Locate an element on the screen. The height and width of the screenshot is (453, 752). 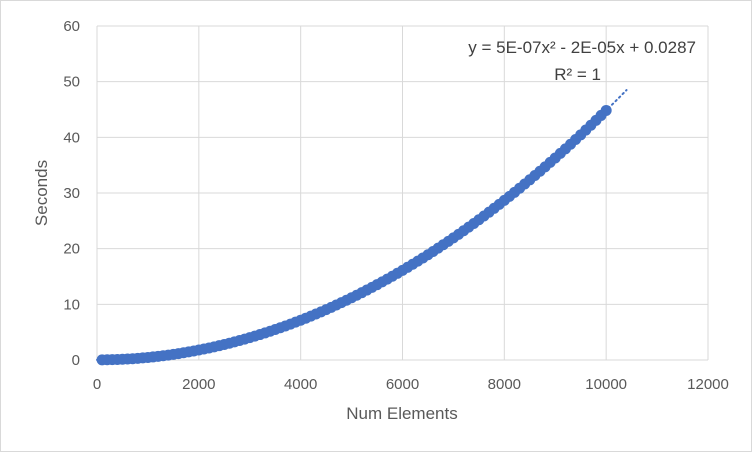
data-point is located at coordinates (606, 110).